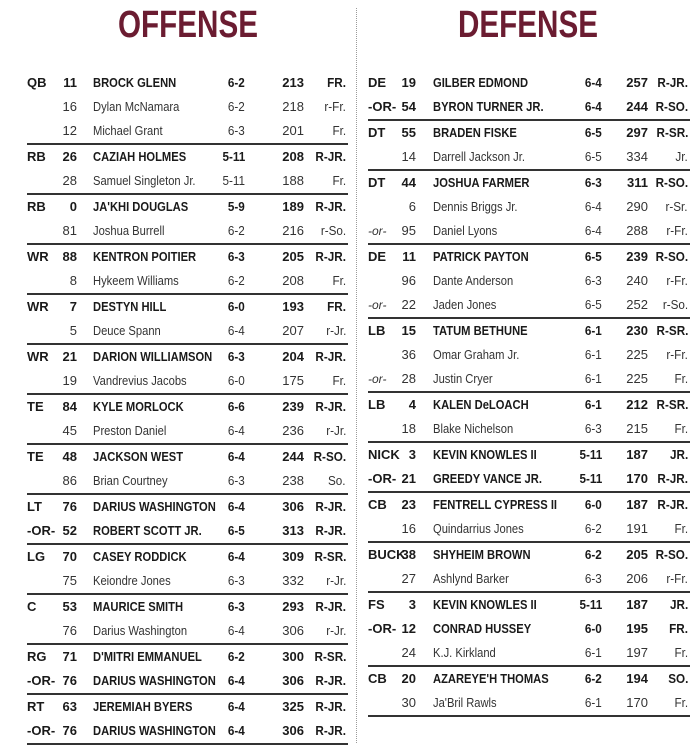 The width and height of the screenshot is (700, 745). Describe the element at coordinates (408, 156) in the screenshot. I see `jersey-number: 14` at that location.